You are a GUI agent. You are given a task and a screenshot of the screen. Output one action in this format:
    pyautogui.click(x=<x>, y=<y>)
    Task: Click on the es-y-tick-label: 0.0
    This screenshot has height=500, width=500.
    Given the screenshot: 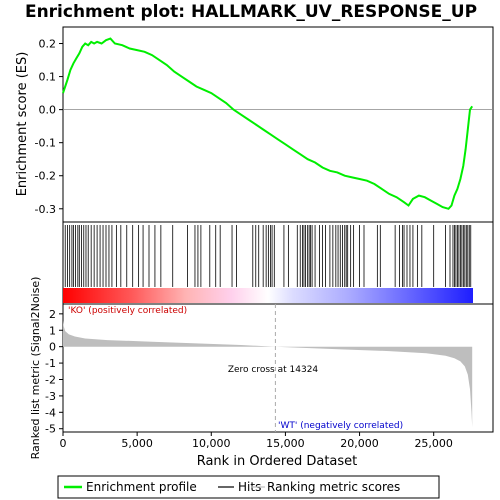 What is the action you would take?
    pyautogui.click(x=48, y=110)
    